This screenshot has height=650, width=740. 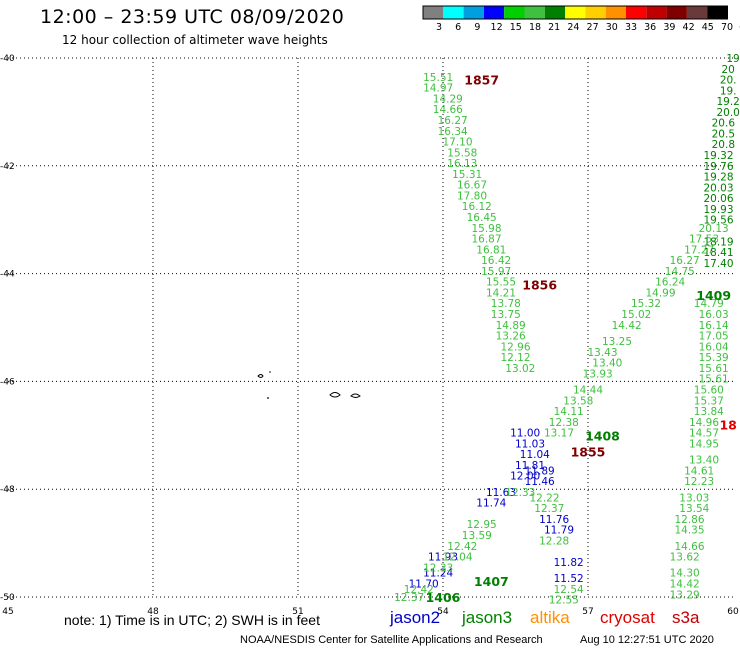 What do you see at coordinates (727, 102) in the screenshot?
I see `data-point-jason3-north: 19.2` at bounding box center [727, 102].